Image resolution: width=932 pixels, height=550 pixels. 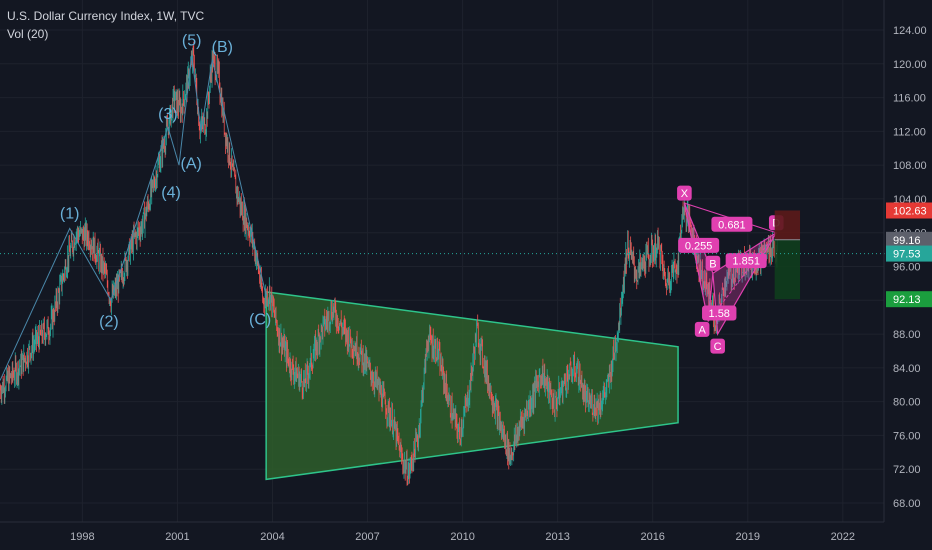 What do you see at coordinates (907, 403) in the screenshot?
I see `y-tick-label: 80.00` at bounding box center [907, 403].